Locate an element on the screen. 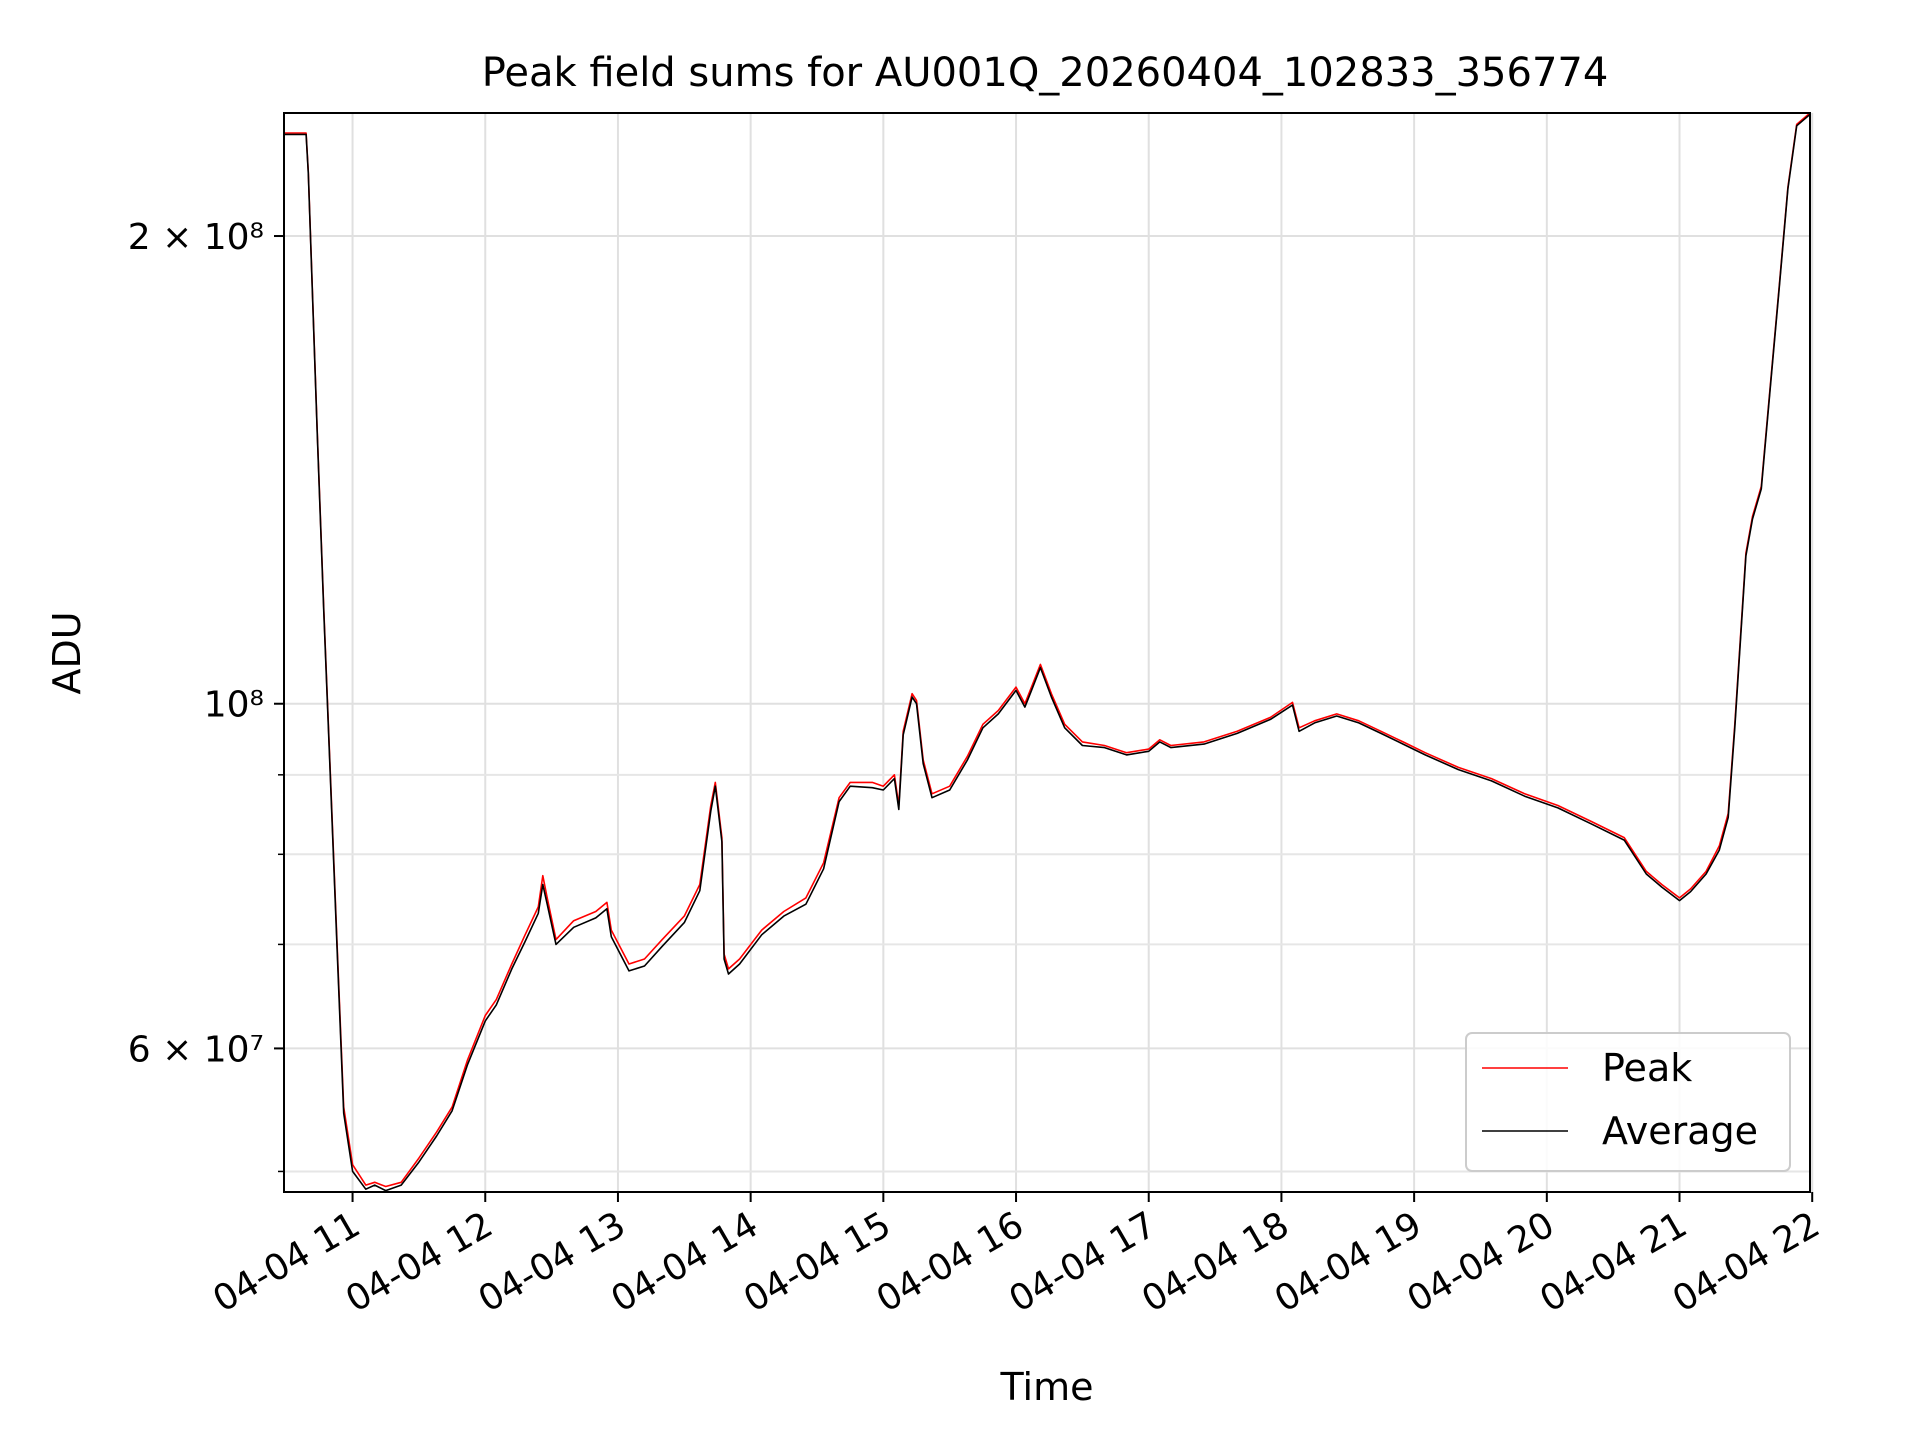  legend-peak-label: Peak is located at coordinates (1647, 1068).